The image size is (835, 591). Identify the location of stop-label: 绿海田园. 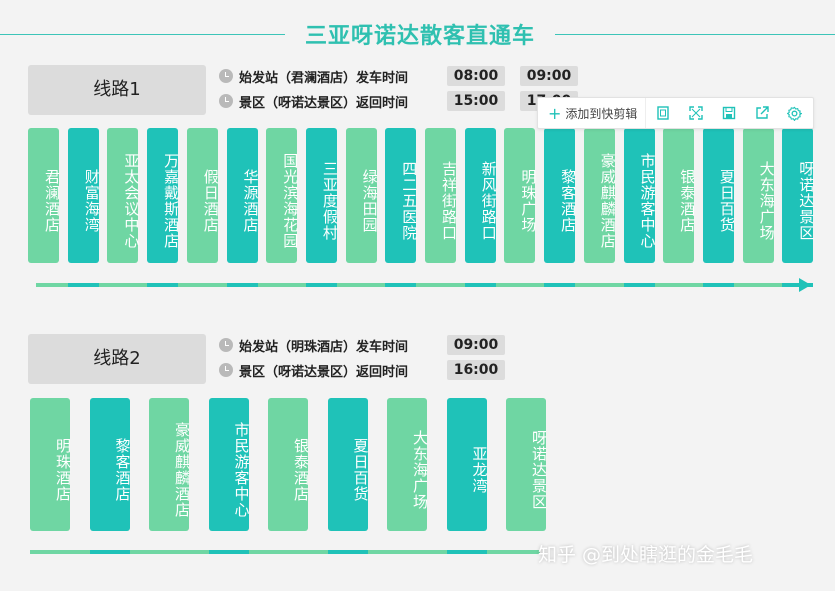
(369, 200).